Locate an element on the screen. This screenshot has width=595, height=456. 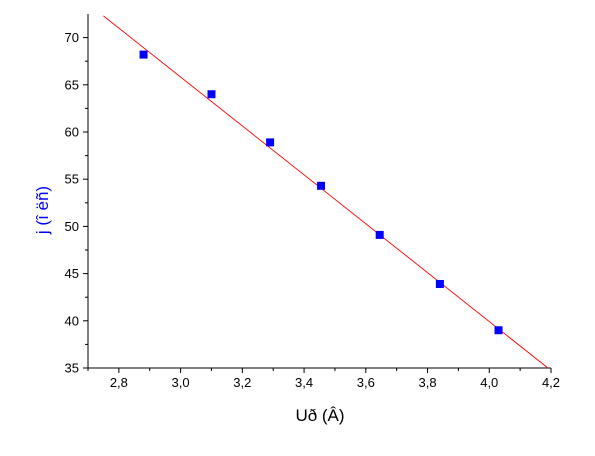
y-tick-label: 40 is located at coordinates (72, 320).